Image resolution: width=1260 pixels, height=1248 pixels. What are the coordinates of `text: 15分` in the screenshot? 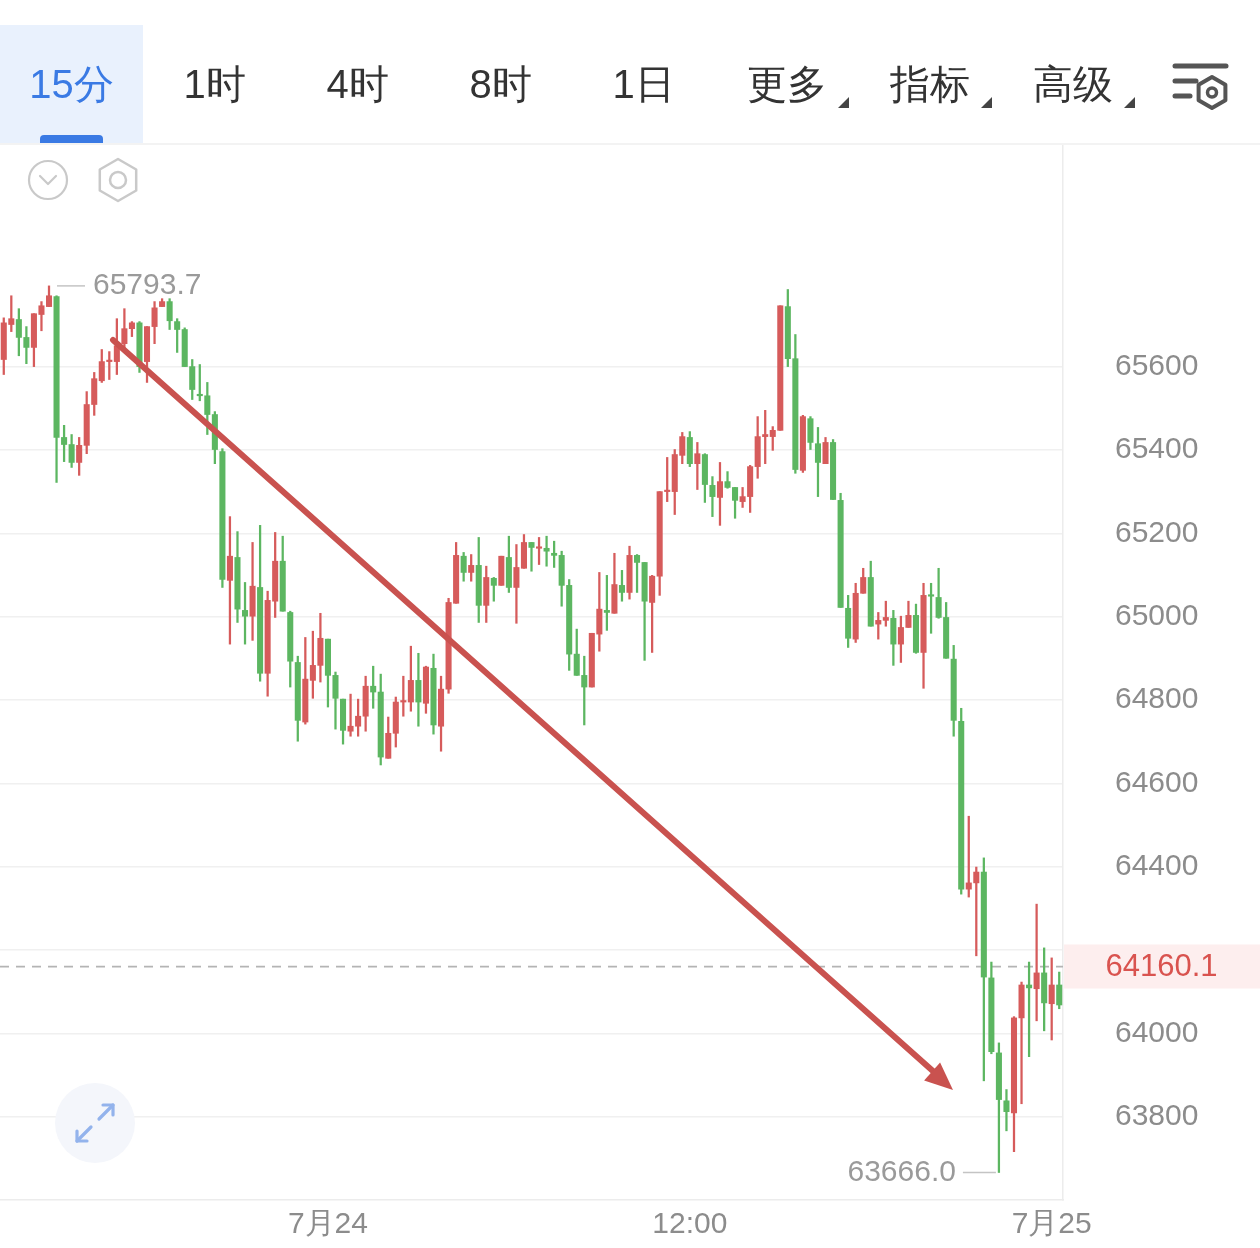 It's located at (71, 84).